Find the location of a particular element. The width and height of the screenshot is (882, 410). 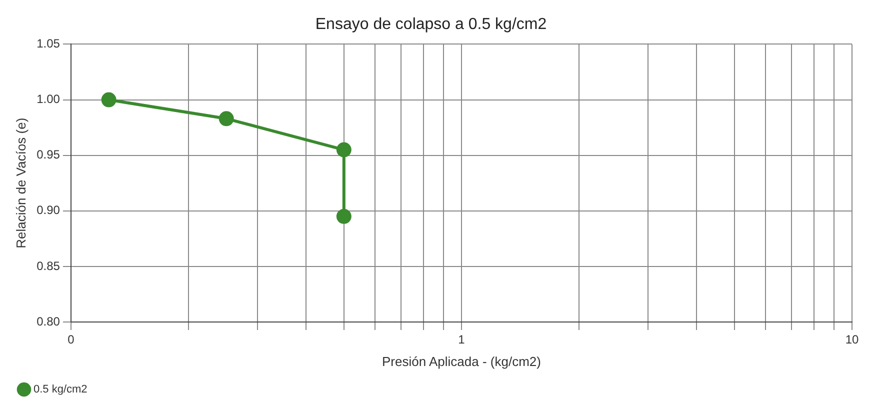

y-tick-label: 0.95 is located at coordinates (48, 155).